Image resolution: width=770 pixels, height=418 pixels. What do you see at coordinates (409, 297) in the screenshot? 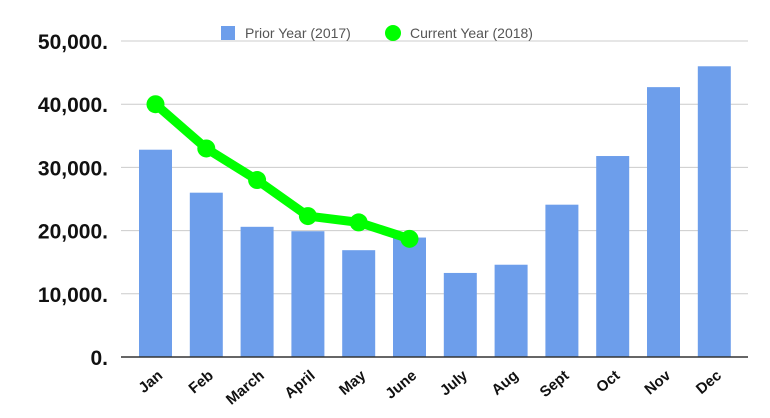
I see `bar-prior-year-june` at bounding box center [409, 297].